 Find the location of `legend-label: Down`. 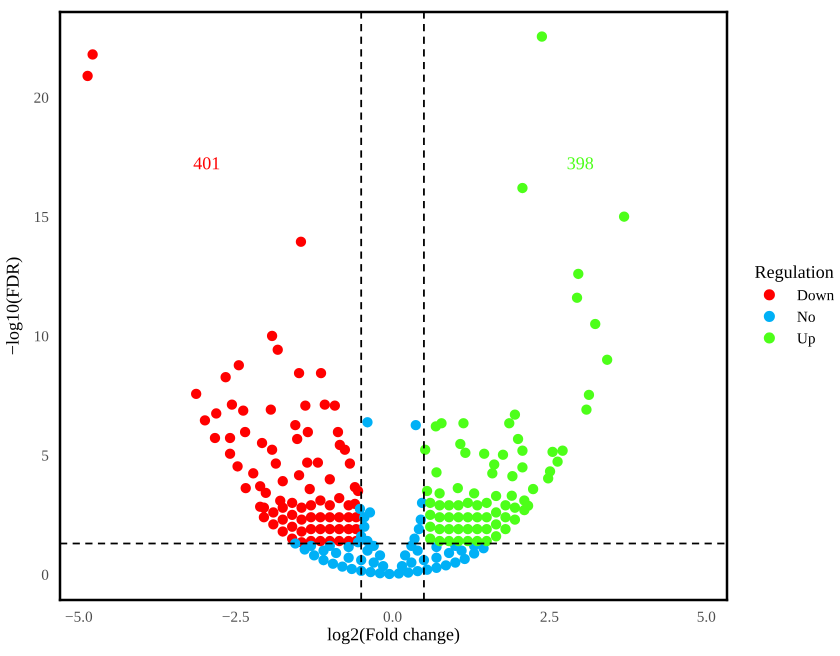

legend-label: Down is located at coordinates (815, 295).